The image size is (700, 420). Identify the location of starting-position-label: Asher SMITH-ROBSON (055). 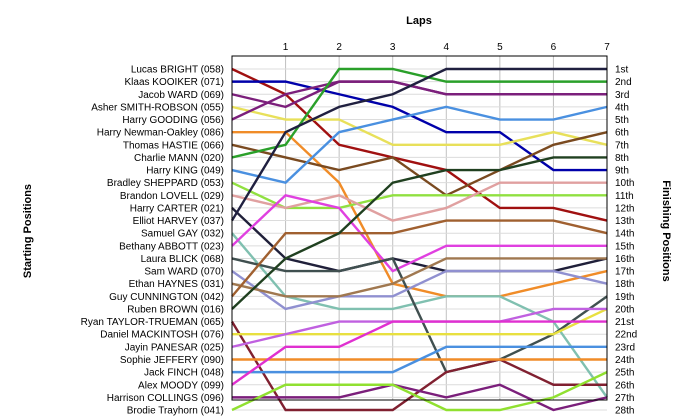
(157, 107).